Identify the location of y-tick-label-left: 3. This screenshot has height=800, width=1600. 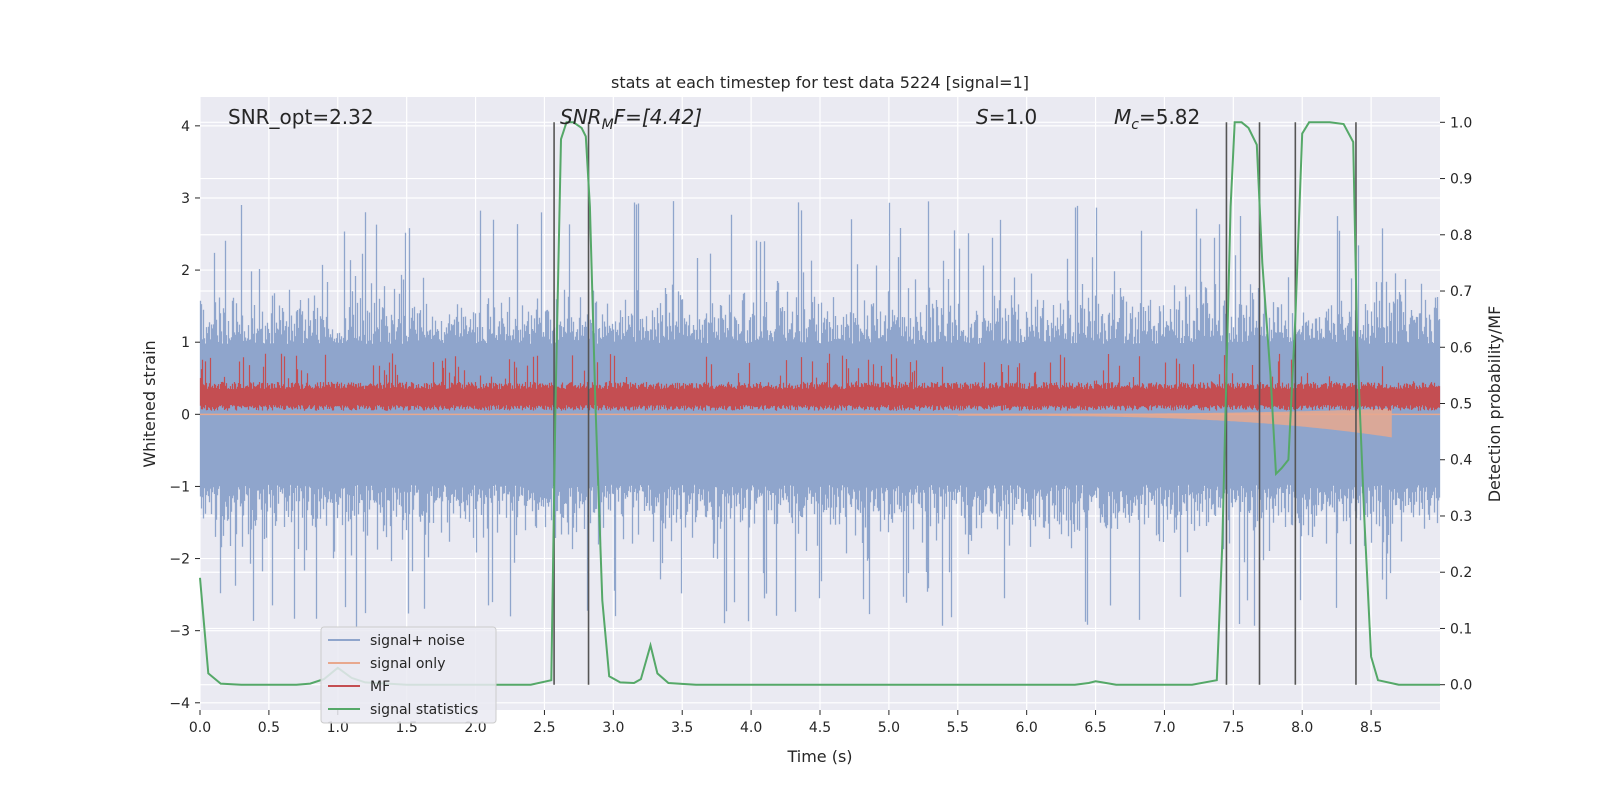
(185, 199).